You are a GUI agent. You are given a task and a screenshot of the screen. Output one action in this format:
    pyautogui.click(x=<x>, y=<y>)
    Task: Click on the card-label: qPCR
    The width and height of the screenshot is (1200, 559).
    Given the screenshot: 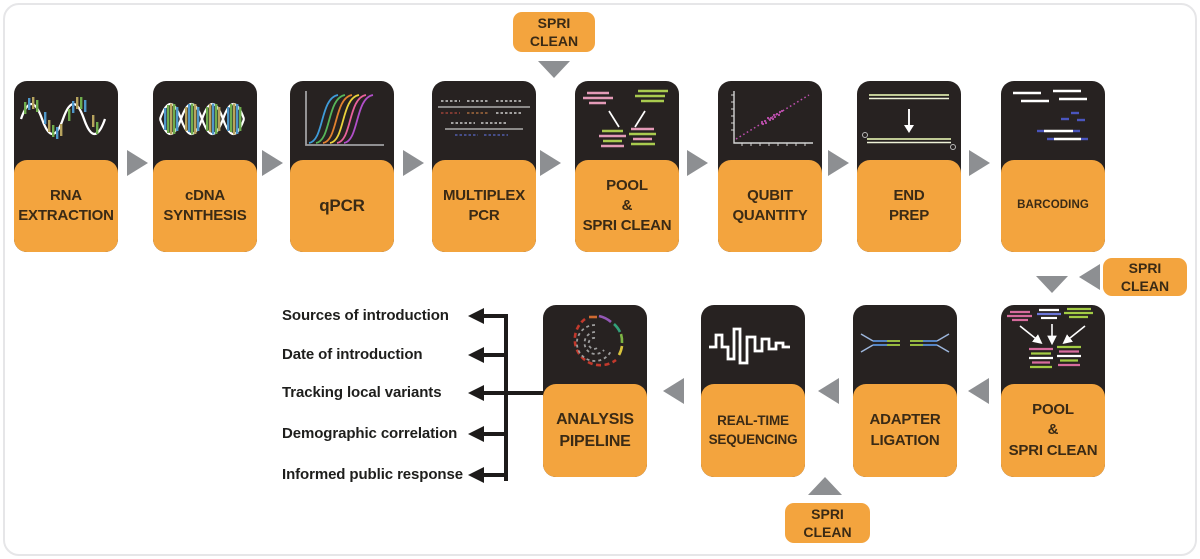 What is the action you would take?
    pyautogui.click(x=342, y=205)
    